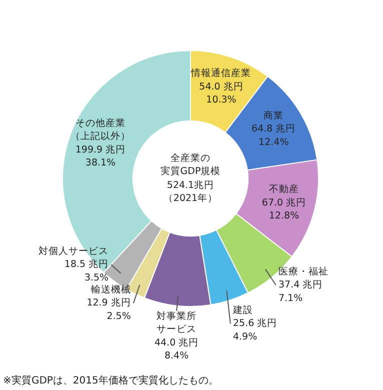  I want to click on slice-label: 不動産, so click(284, 189).